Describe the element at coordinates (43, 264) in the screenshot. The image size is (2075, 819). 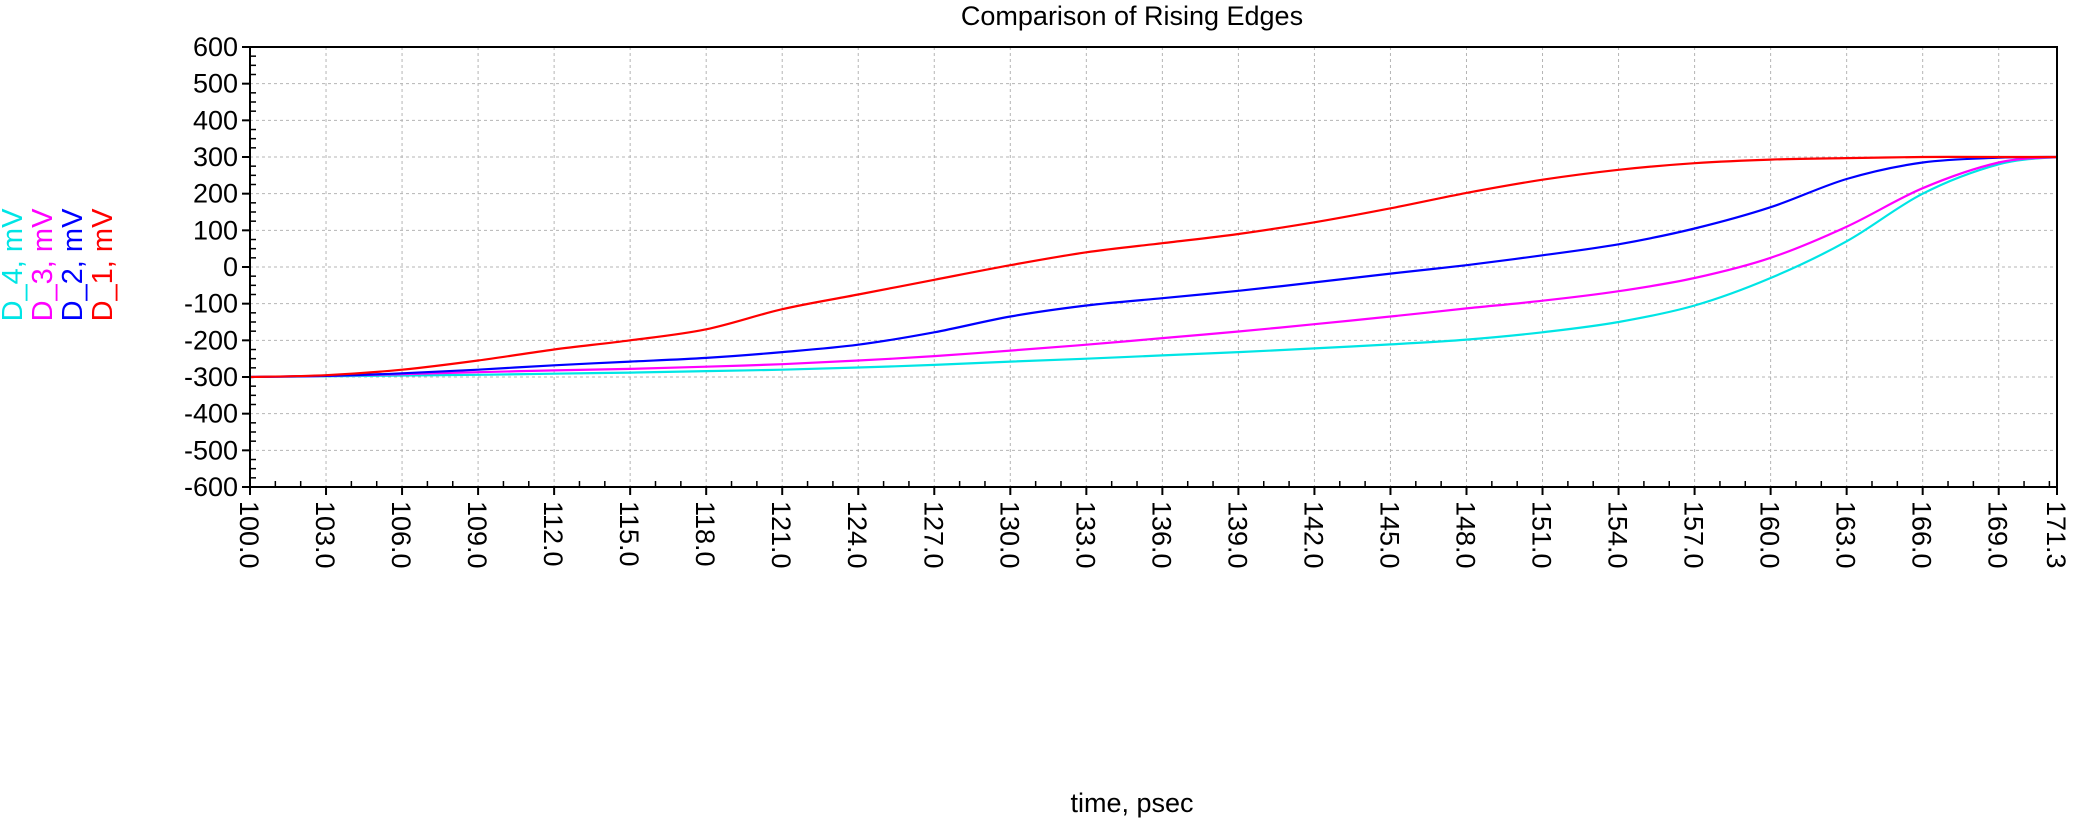
I see `legend-entry-d-3: D_3, mV` at that location.